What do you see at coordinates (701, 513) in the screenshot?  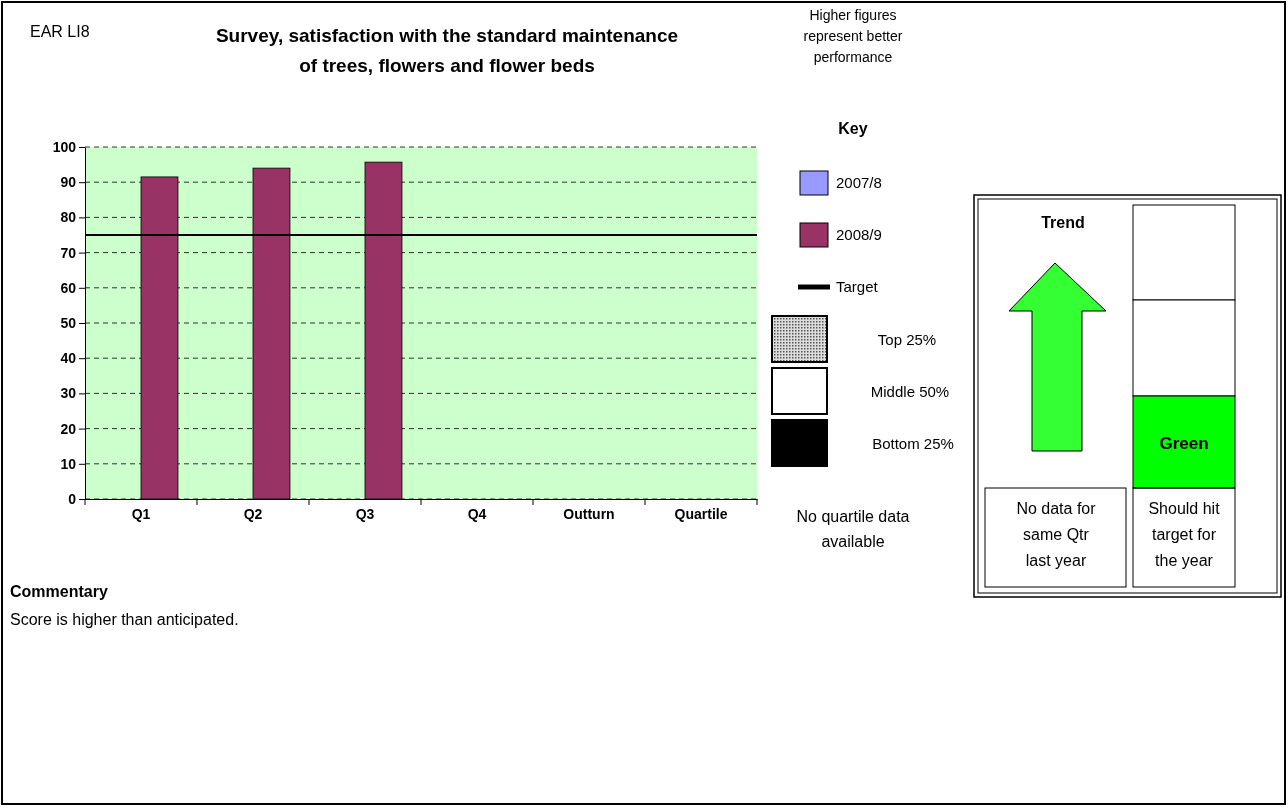 I see `x-tick-label: Quartile` at bounding box center [701, 513].